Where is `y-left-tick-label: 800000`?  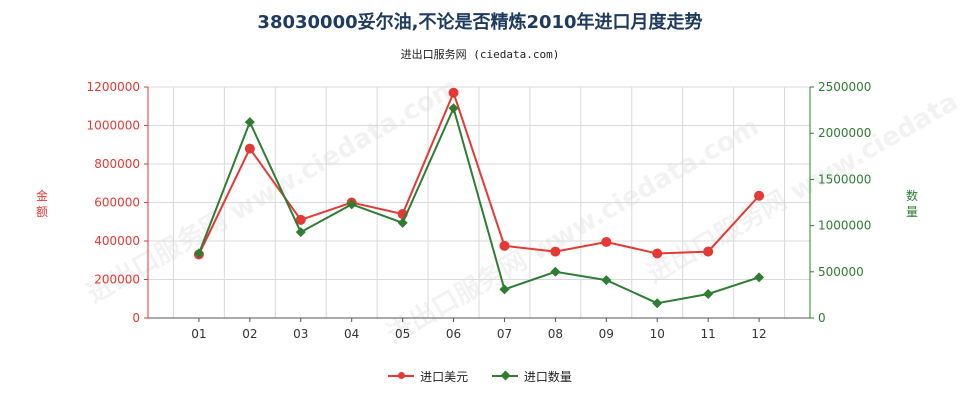
y-left-tick-label: 800000 is located at coordinates (117, 164).